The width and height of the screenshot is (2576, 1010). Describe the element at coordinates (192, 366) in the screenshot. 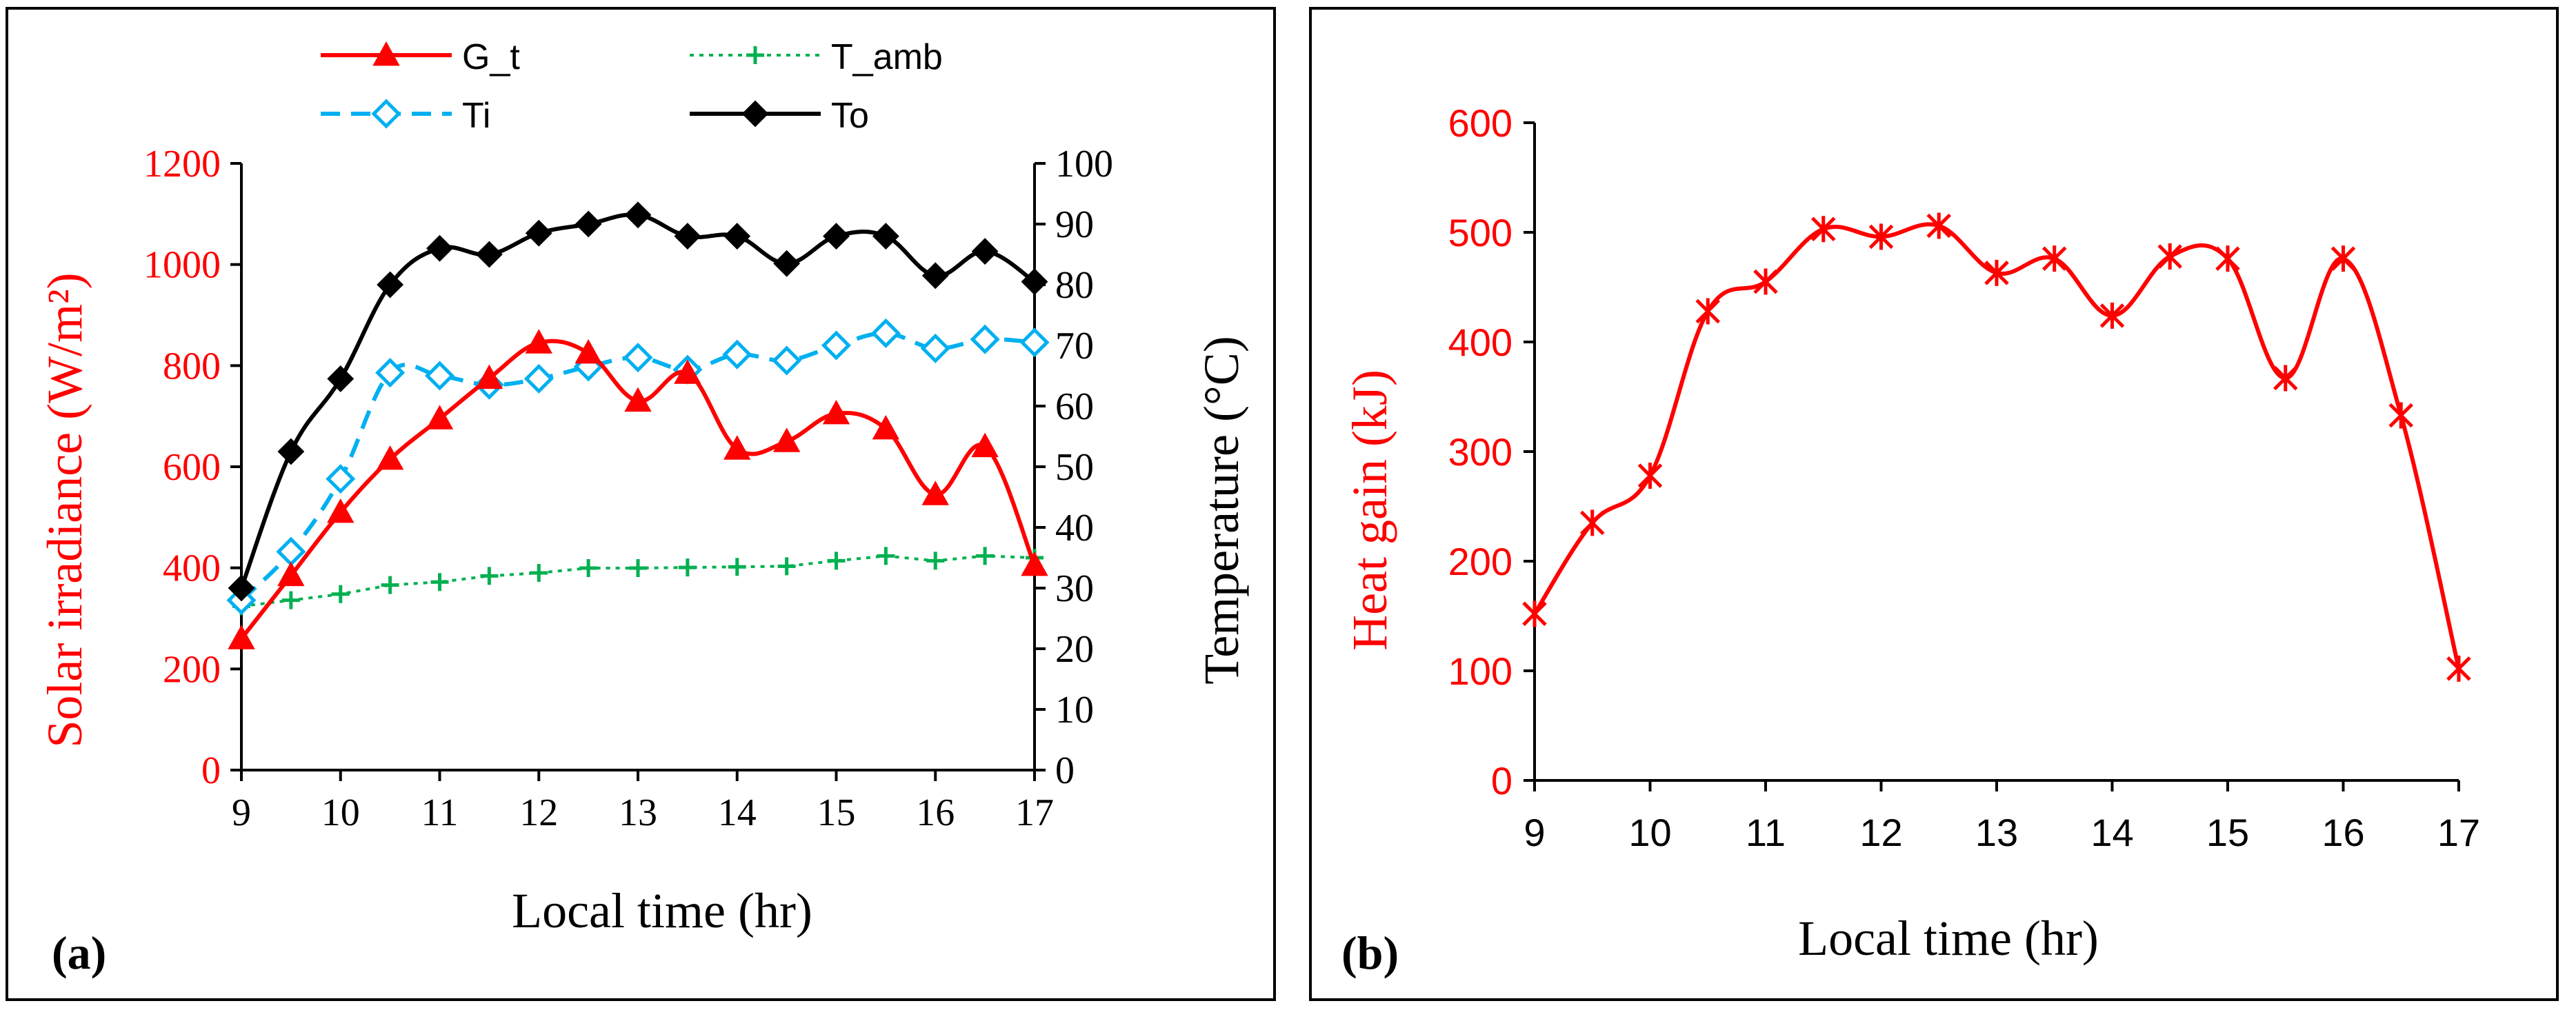

I see `y-tick-label-left: 800` at that location.